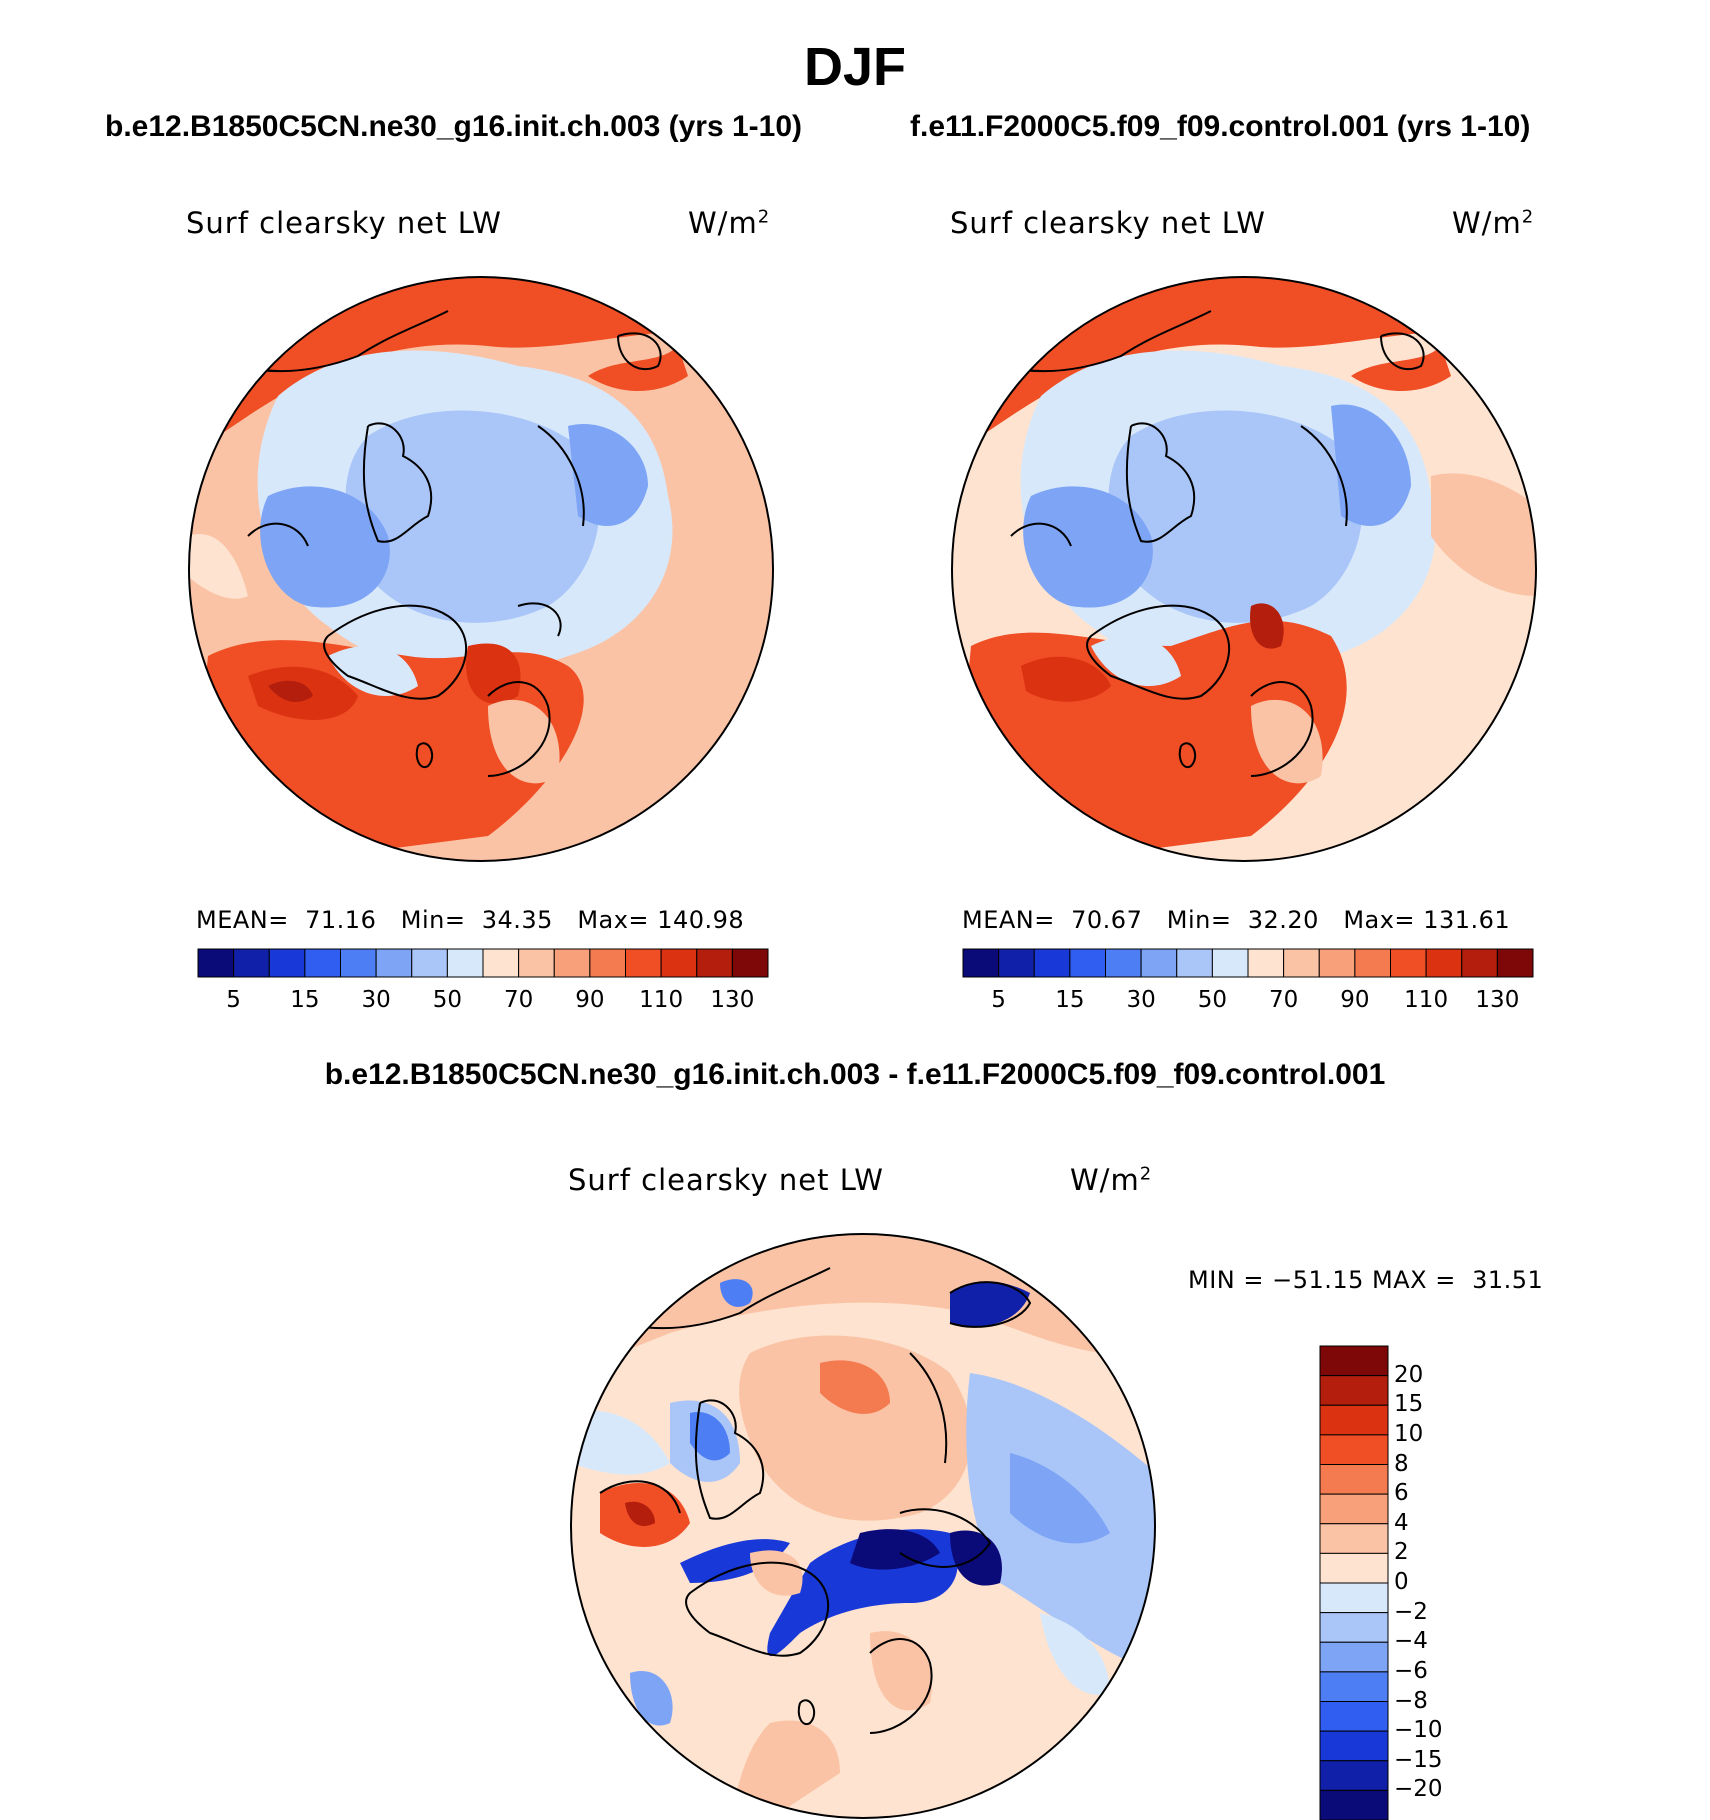  Describe the element at coordinates (1411, 1641) in the screenshot. I see `colorbar-tick-label: −4` at that location.